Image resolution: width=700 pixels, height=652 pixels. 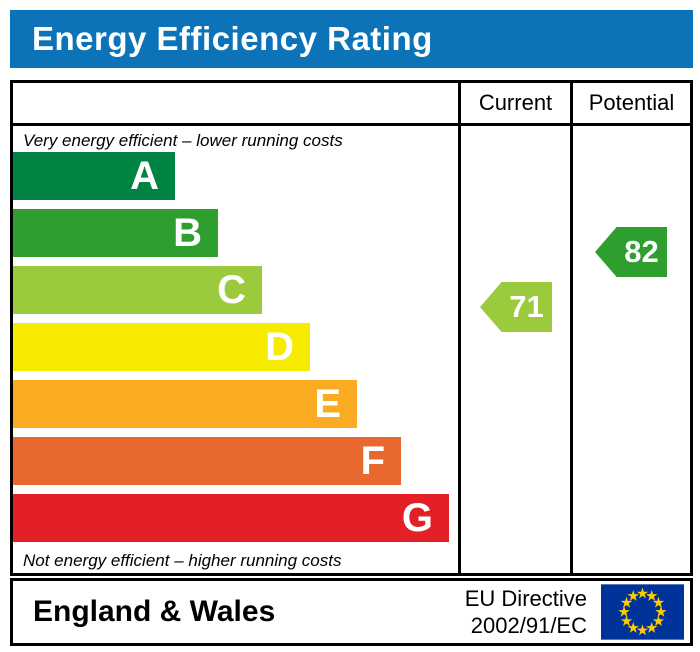 I want to click on band-g: G, so click(x=231, y=518).